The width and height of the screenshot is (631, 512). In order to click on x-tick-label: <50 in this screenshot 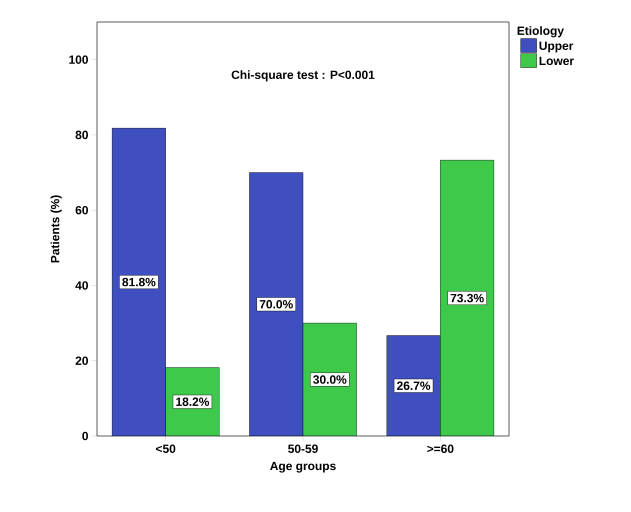, I will do `click(166, 448)`.